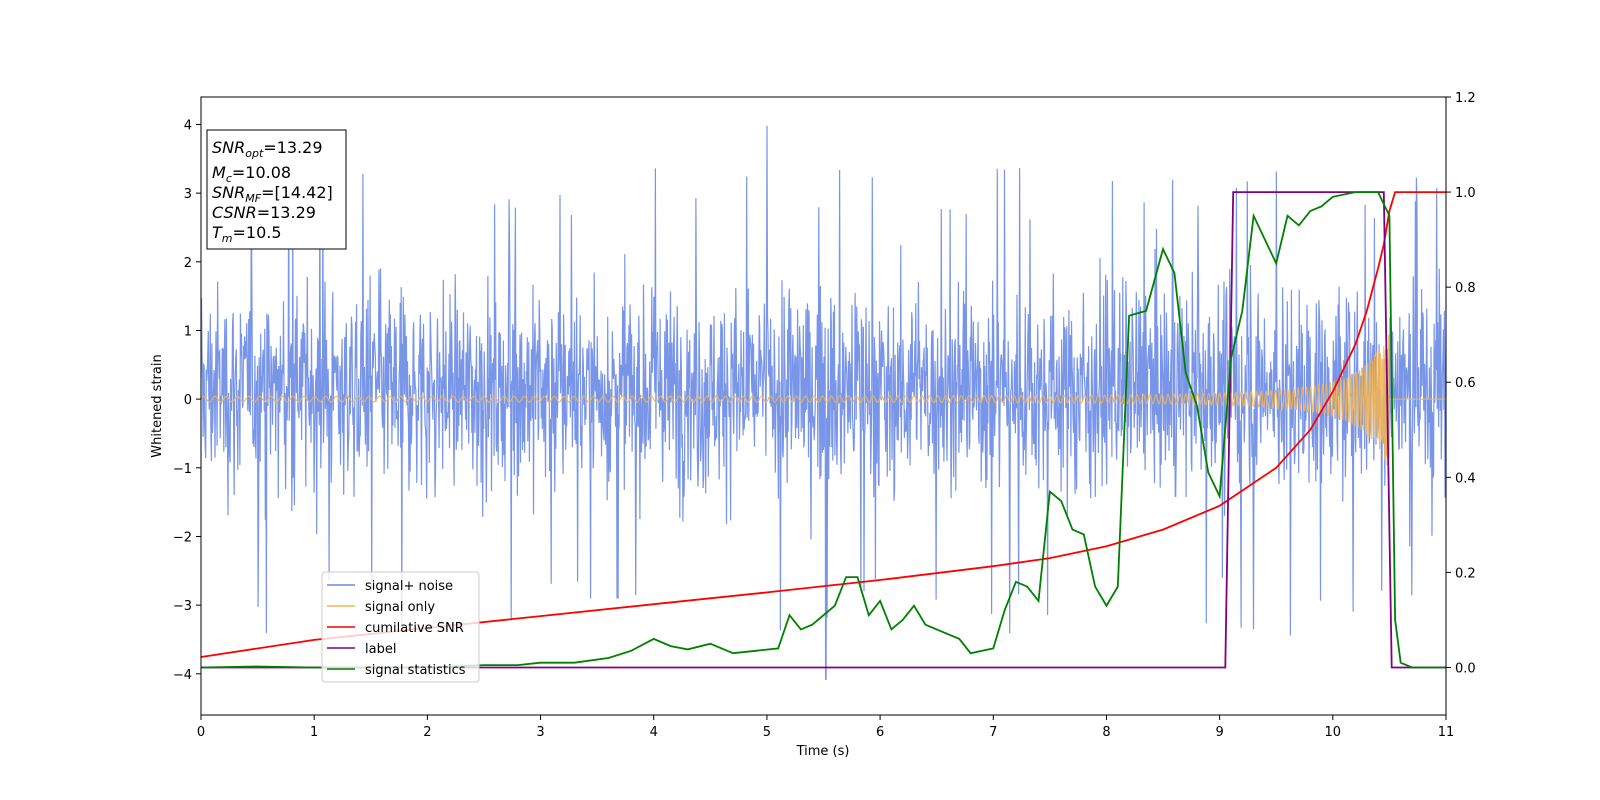  What do you see at coordinates (1333, 732) in the screenshot?
I see `x-tick-label: 10` at bounding box center [1333, 732].